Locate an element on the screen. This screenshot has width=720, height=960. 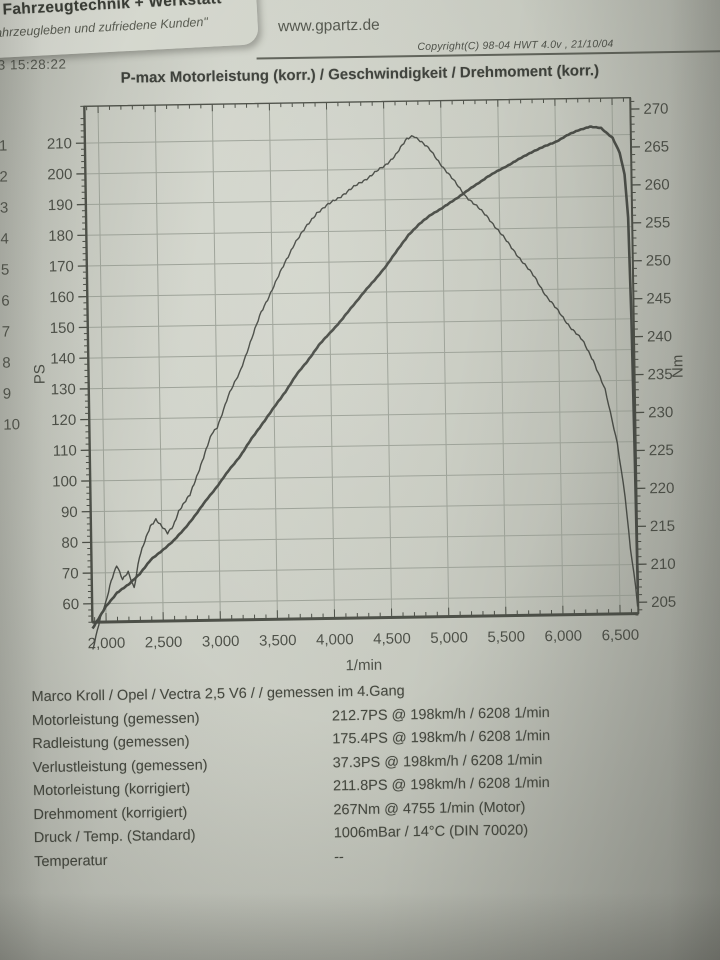
svg-text: 170 is located at coordinates (61, 266).